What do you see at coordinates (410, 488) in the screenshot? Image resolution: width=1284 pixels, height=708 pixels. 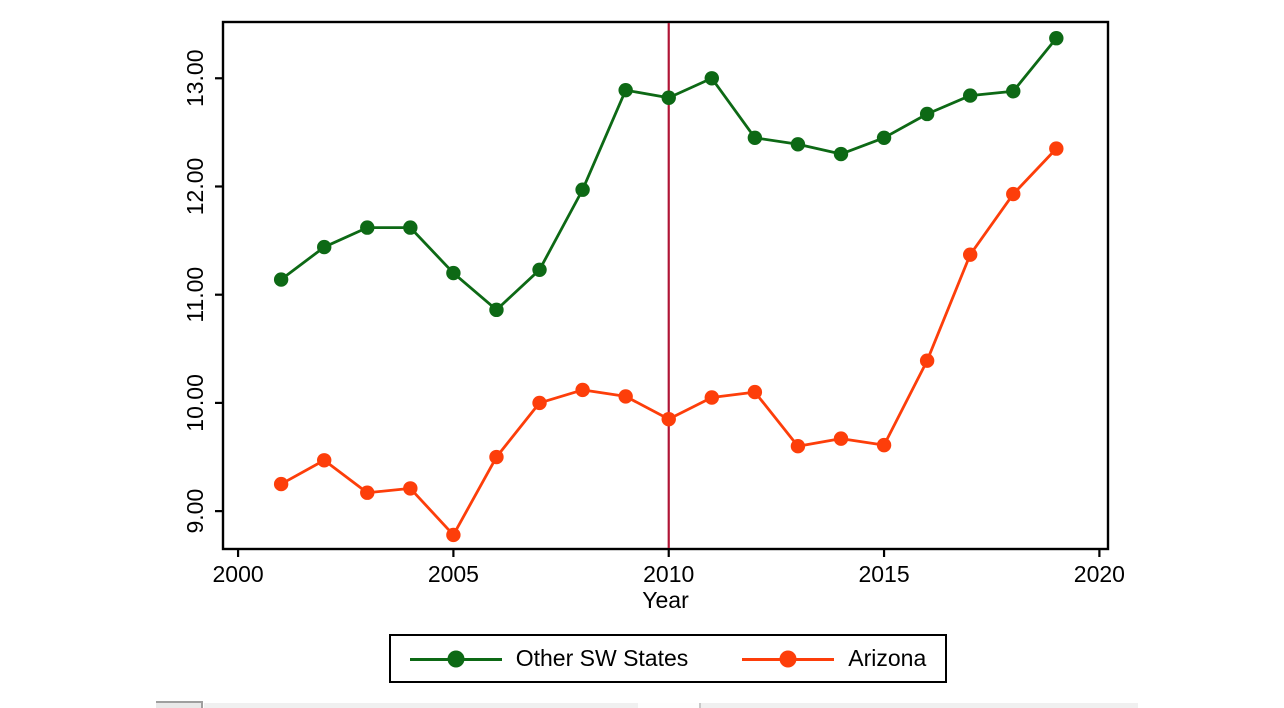 I see `data-point-marker-arizona-2004` at bounding box center [410, 488].